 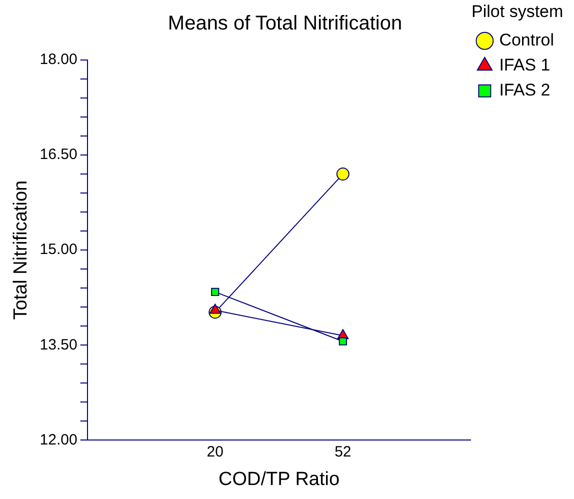 What do you see at coordinates (59, 155) in the screenshot?
I see `y-tick-label: 16.50` at bounding box center [59, 155].